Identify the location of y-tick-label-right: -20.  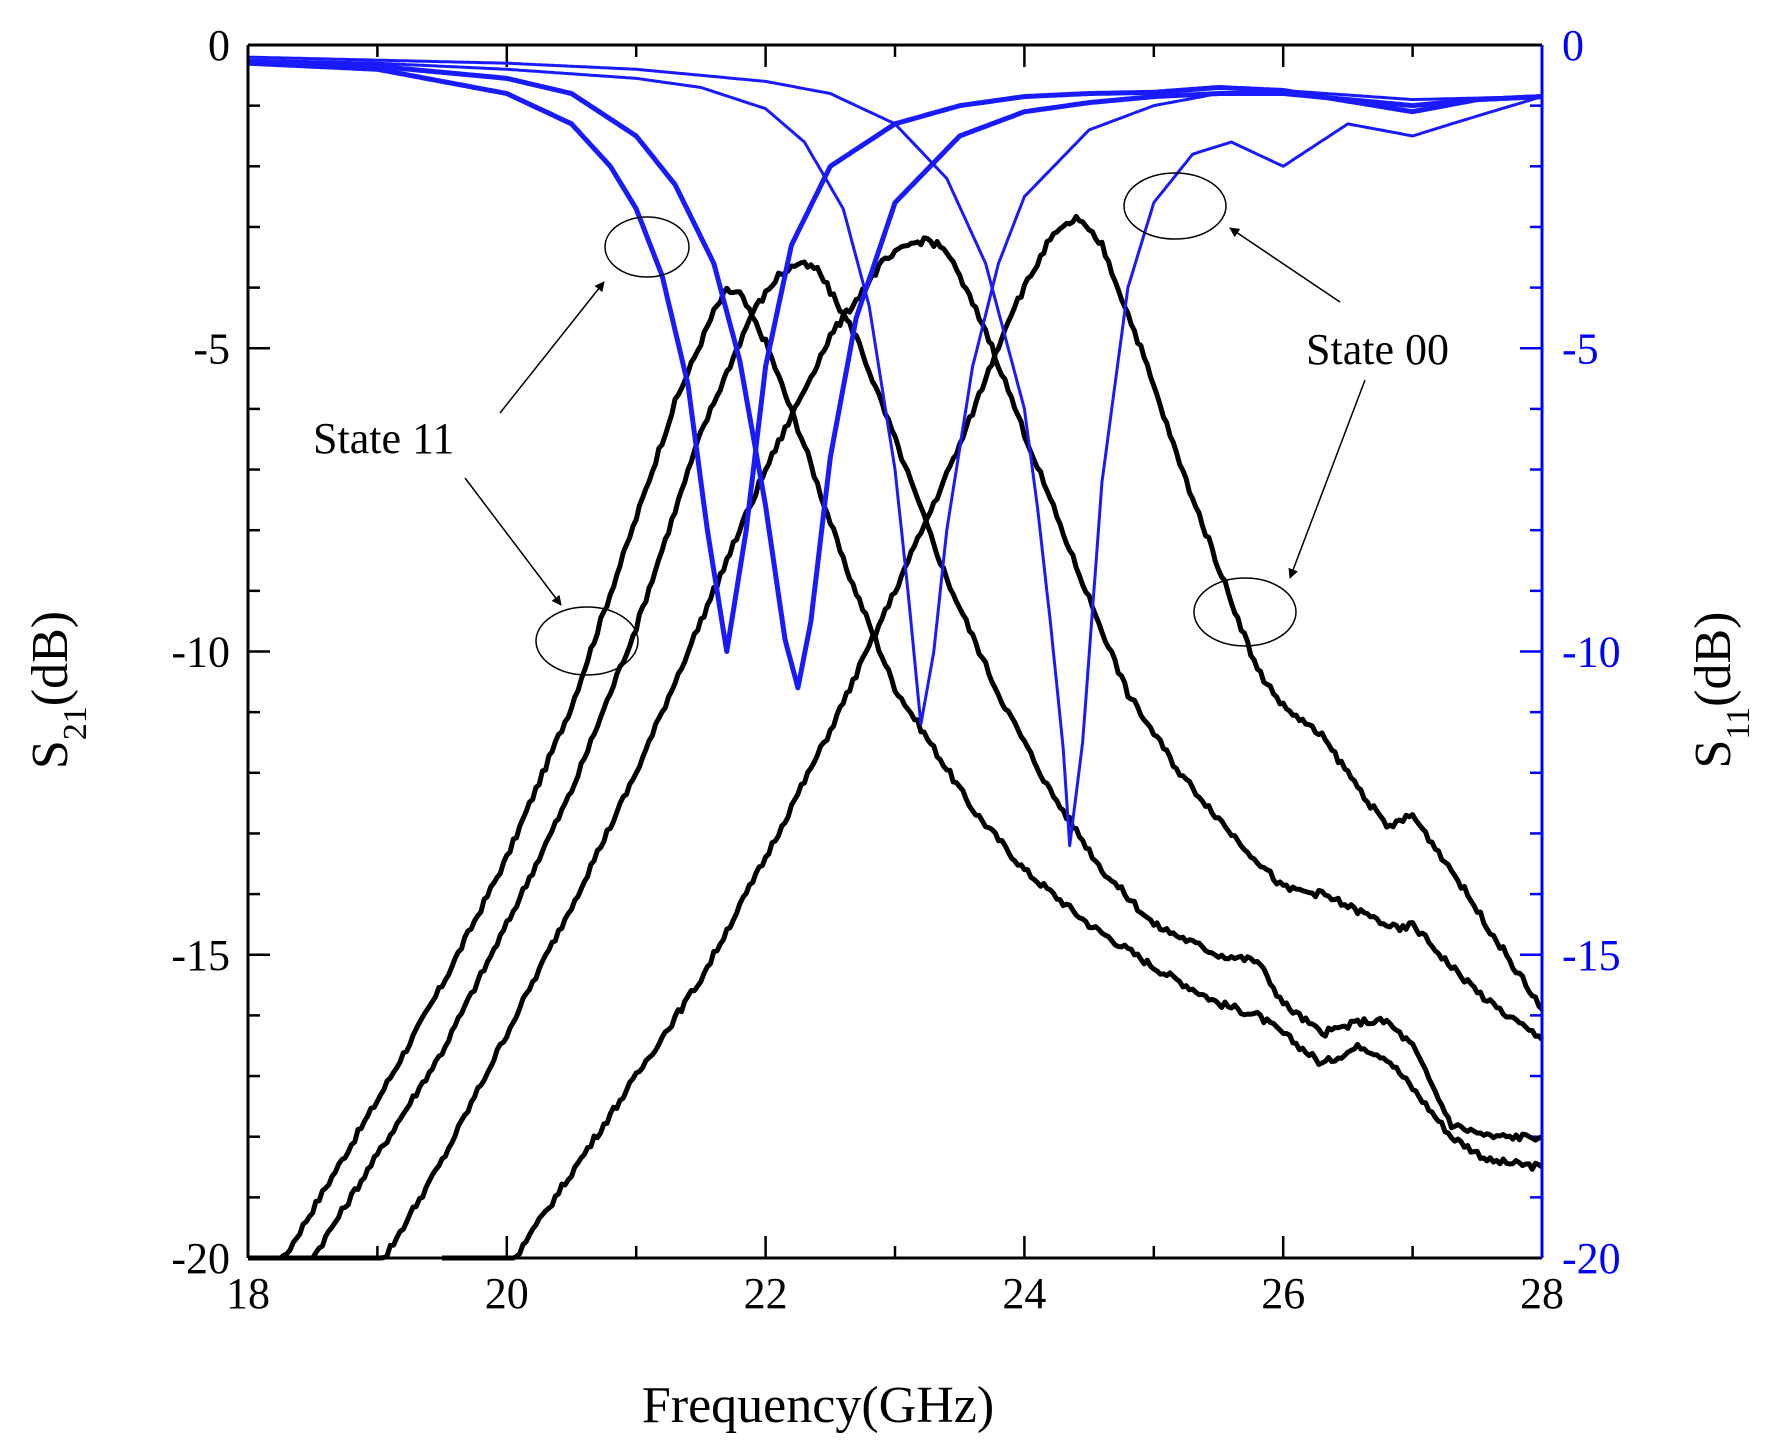
(1591, 1258).